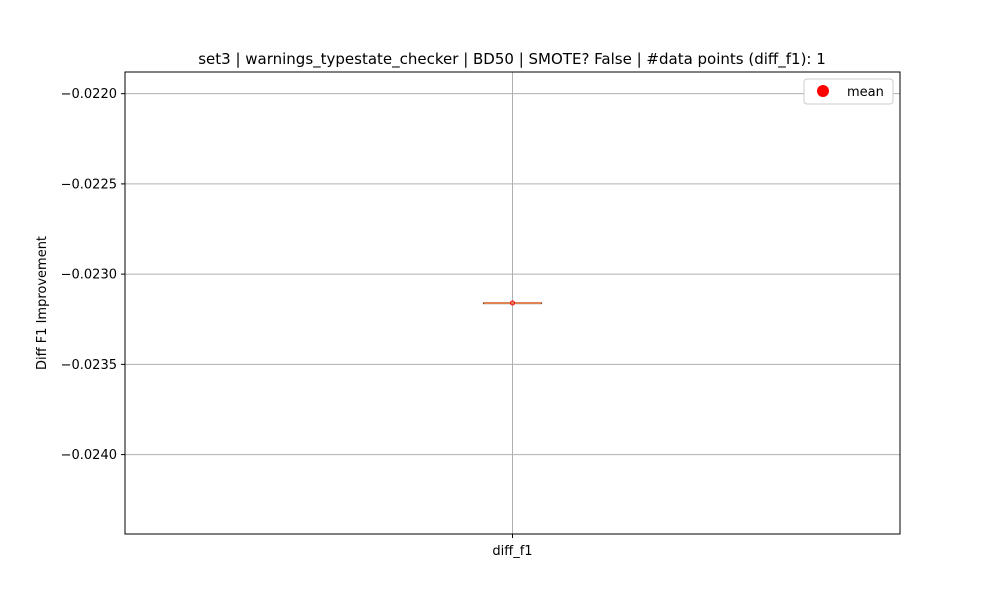 This screenshot has height=604, width=1000. Describe the element at coordinates (89, 94) in the screenshot. I see `y-tick-label: −0.0220` at that location.